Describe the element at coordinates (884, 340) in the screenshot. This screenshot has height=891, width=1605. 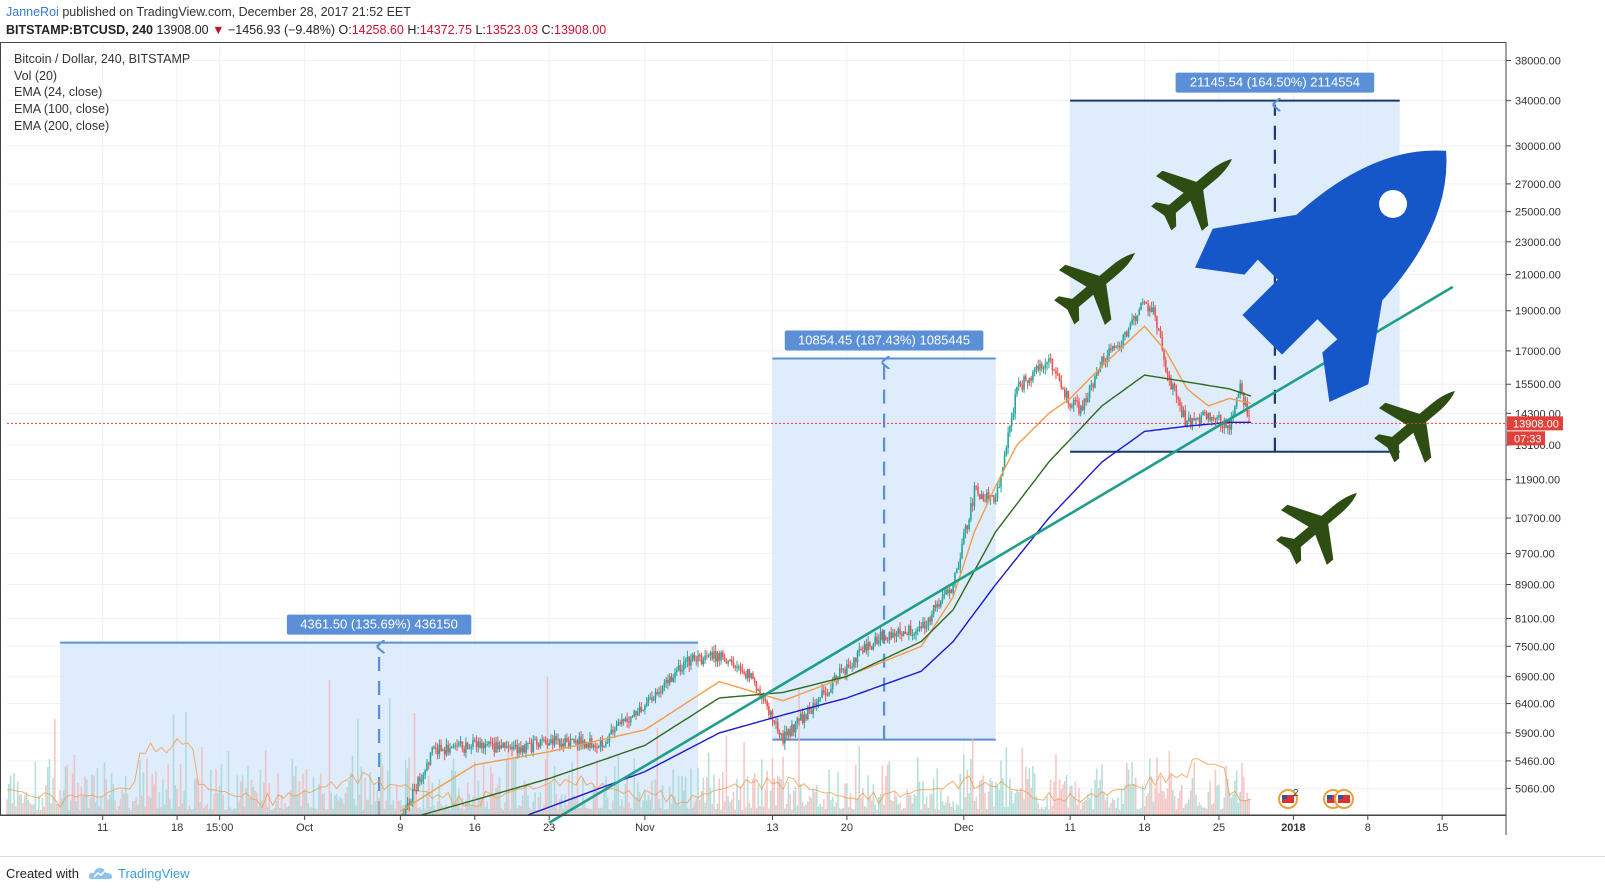
I see `measure-label: 10854.45 (187.43%) 1085445` at that location.